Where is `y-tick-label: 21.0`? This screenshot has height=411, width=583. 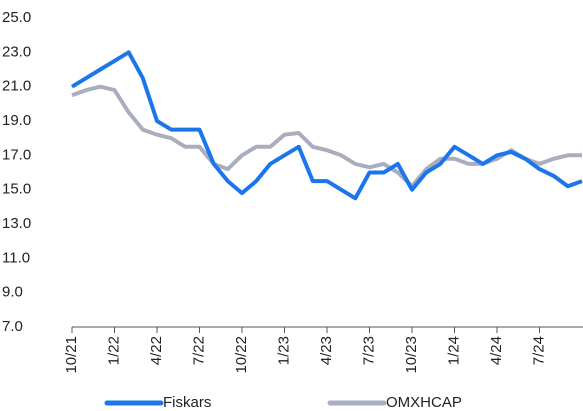 y-tick-label: 21.0 is located at coordinates (16, 86).